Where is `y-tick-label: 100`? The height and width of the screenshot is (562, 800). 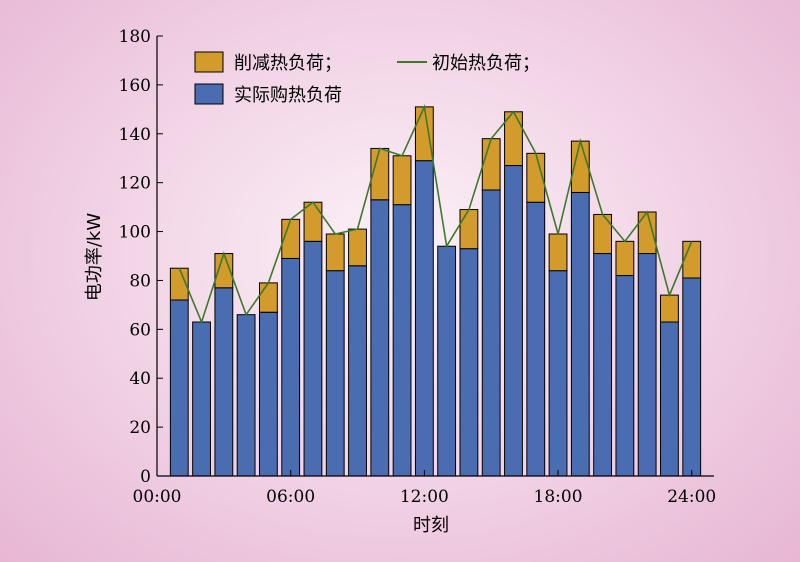
y-tick-label: 100 is located at coordinates (135, 233).